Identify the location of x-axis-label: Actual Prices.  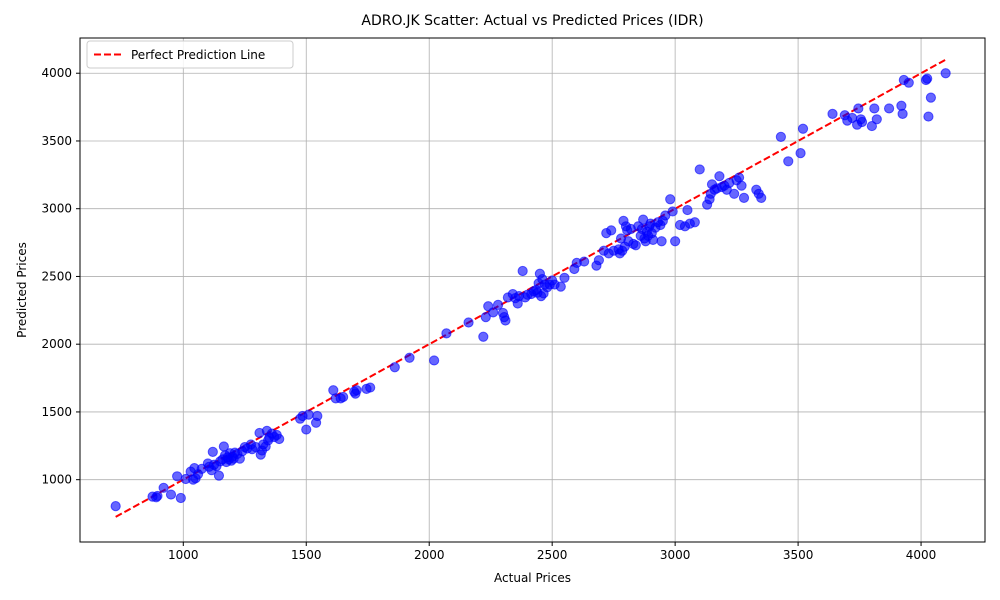
(532, 578).